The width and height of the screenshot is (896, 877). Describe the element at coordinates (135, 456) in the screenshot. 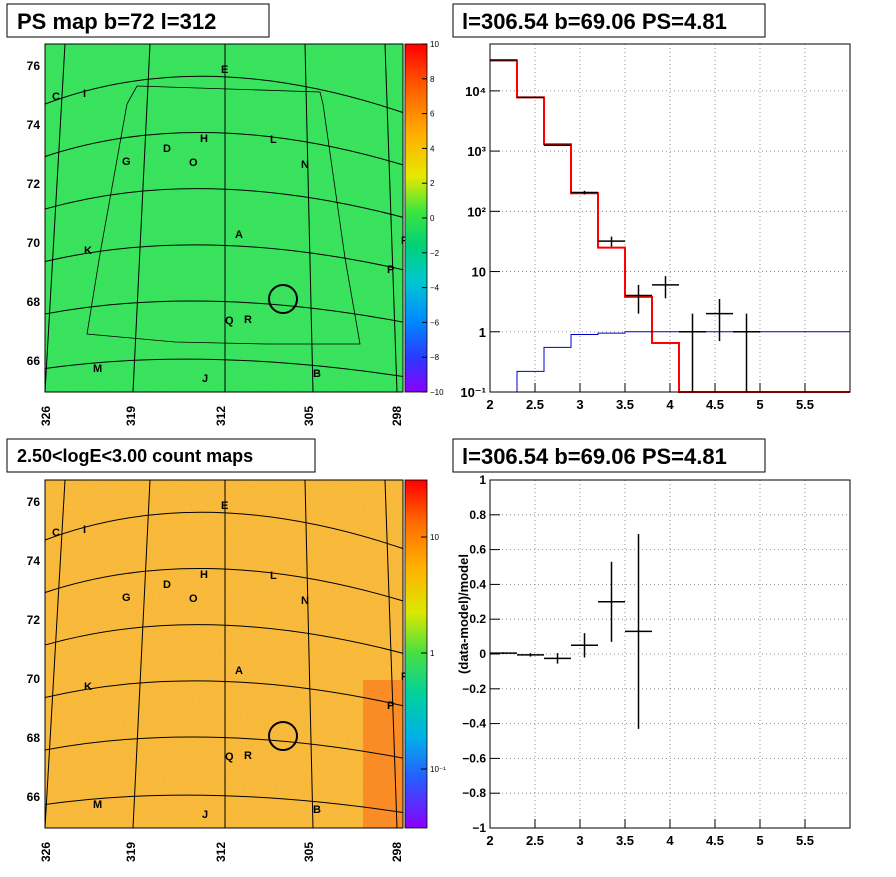

I see `bottom-left-title: 2.50<logE<3.00 count maps` at that location.